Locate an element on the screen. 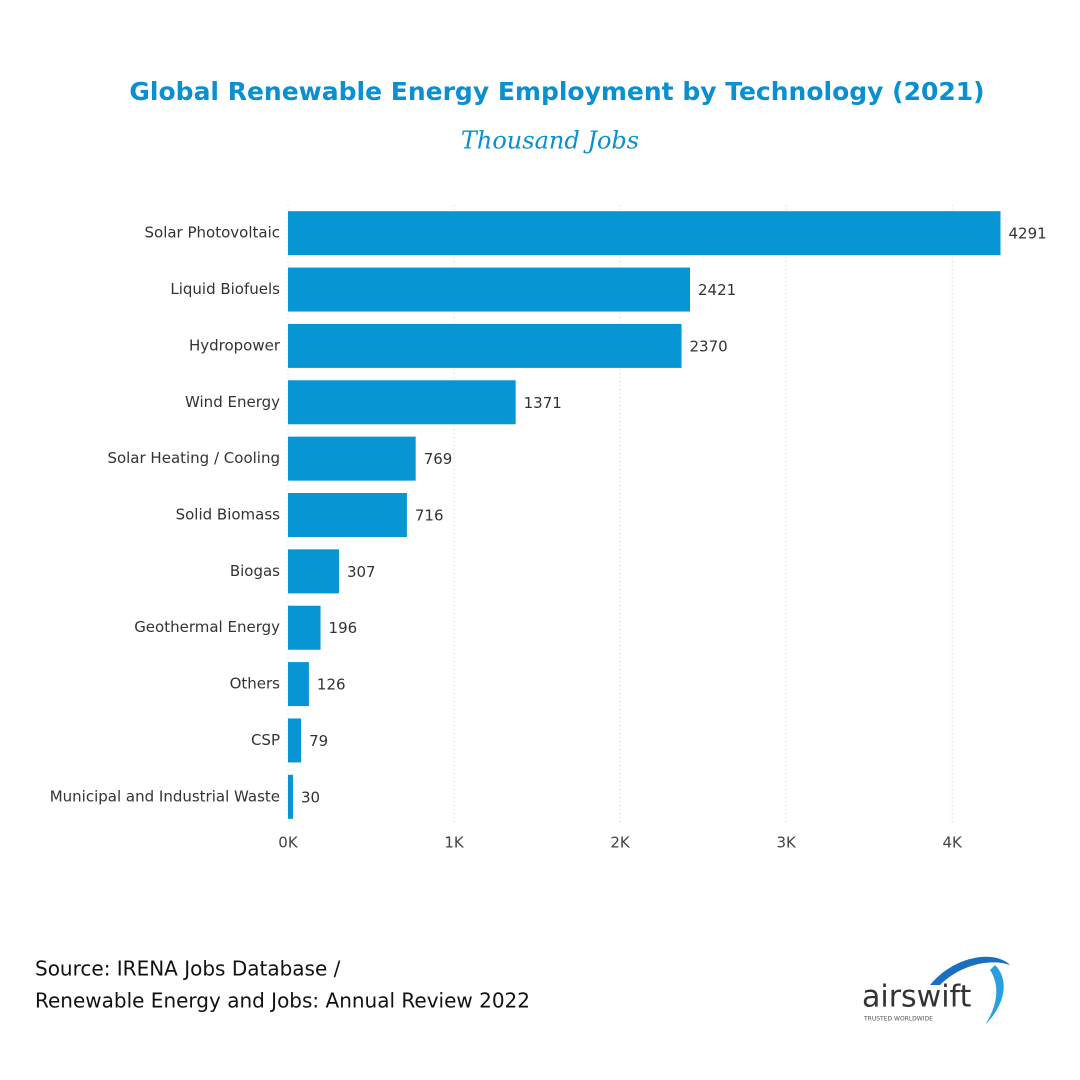 The height and width of the screenshot is (1080, 1080). y-tick-label: Municipal and Industrial Waste is located at coordinates (165, 796).